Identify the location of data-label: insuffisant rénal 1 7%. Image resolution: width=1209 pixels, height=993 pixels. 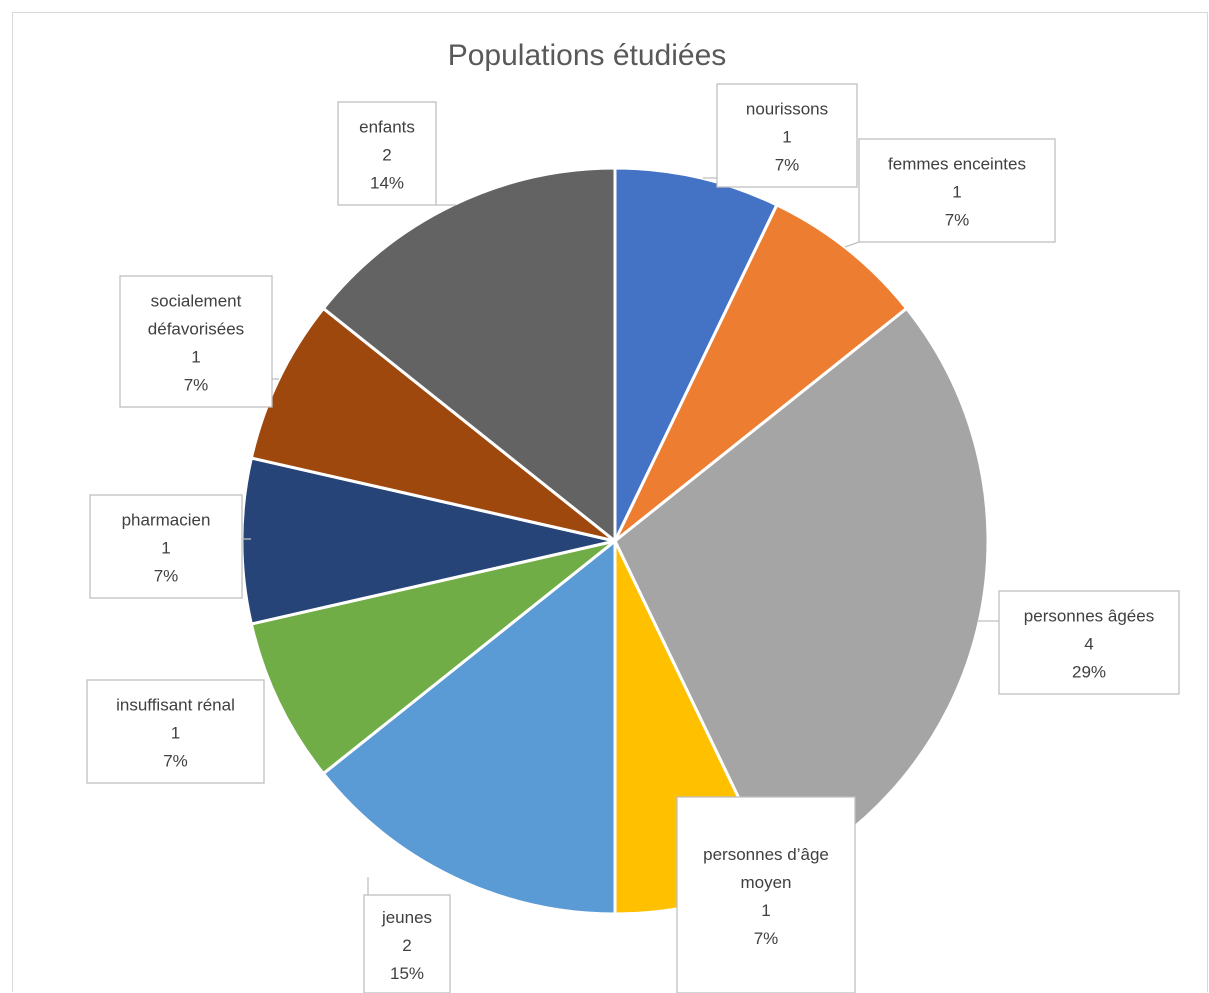
(175, 731).